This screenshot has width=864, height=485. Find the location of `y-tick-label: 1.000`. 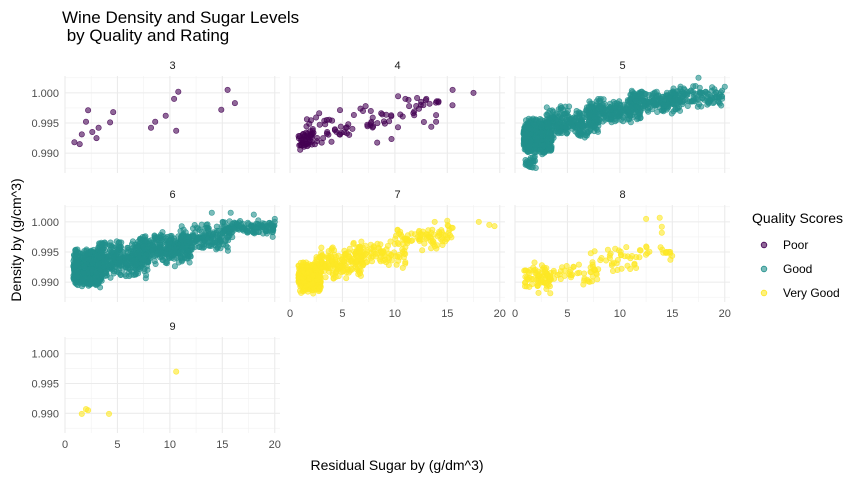

y-tick-label: 1.000 is located at coordinates (45, 355).